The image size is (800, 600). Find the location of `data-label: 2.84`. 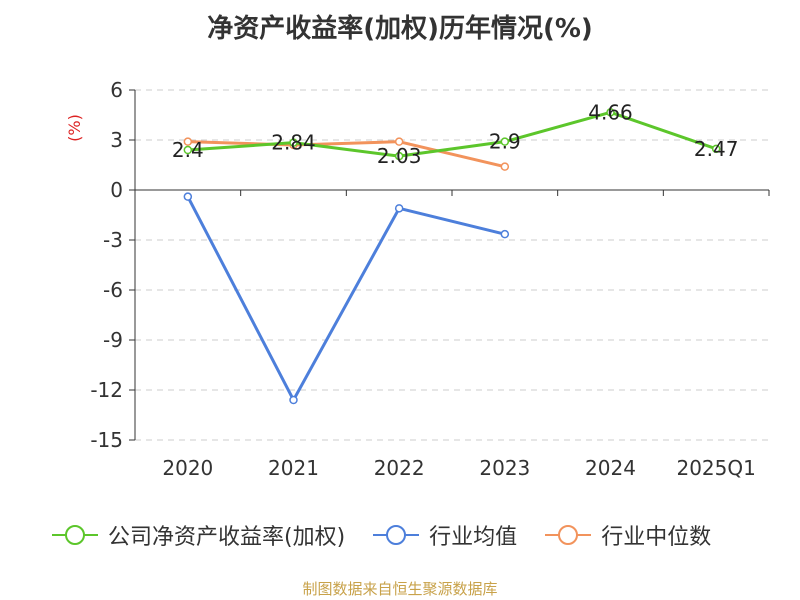

data-label: 2.84 is located at coordinates (293, 143).